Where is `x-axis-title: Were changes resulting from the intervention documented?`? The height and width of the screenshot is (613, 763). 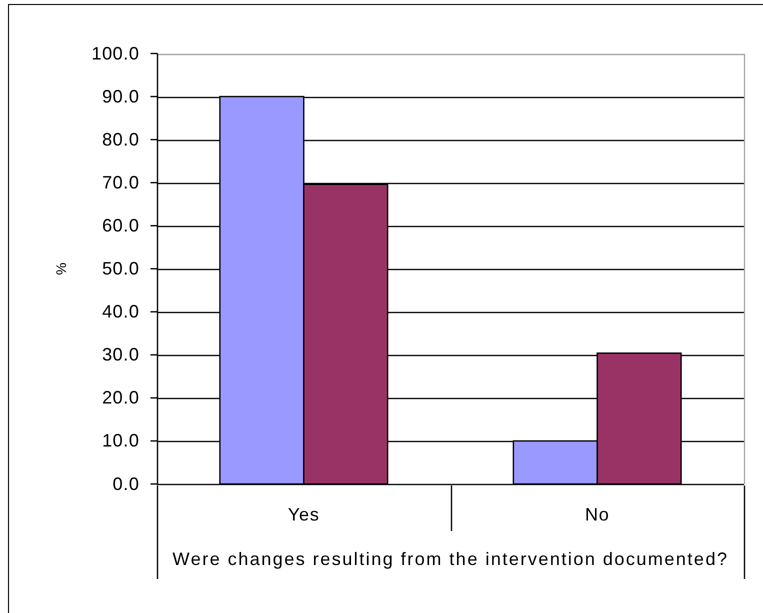 x-axis-title: Were changes resulting from the intervention documented? is located at coordinates (450, 559).